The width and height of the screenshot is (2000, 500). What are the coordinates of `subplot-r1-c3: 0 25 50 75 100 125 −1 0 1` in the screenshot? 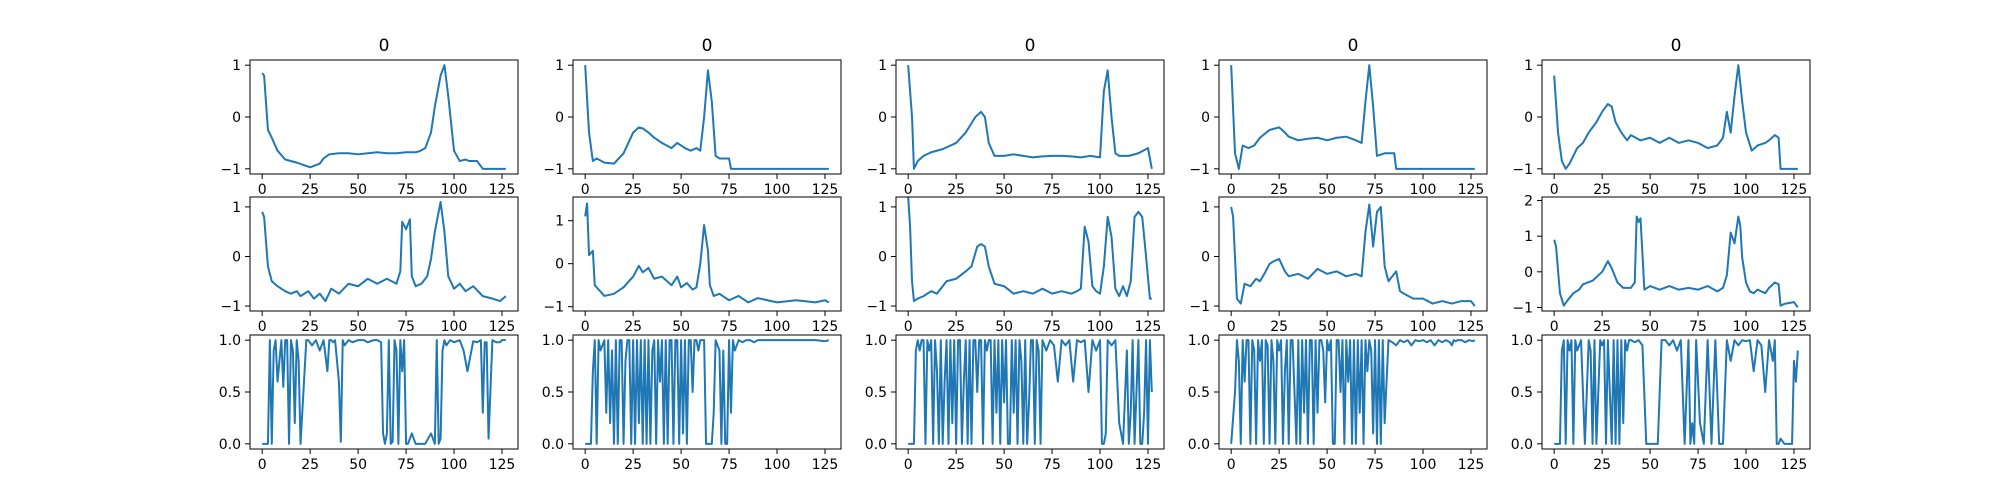 It's located at (1338, 265).